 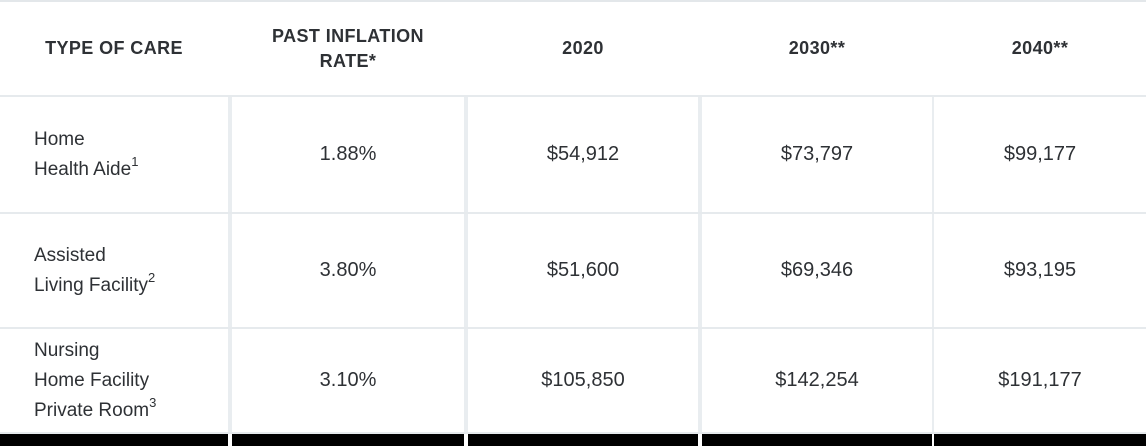 I want to click on care-type-cell: Nursing Home Facility Private Room3, so click(x=114, y=380).